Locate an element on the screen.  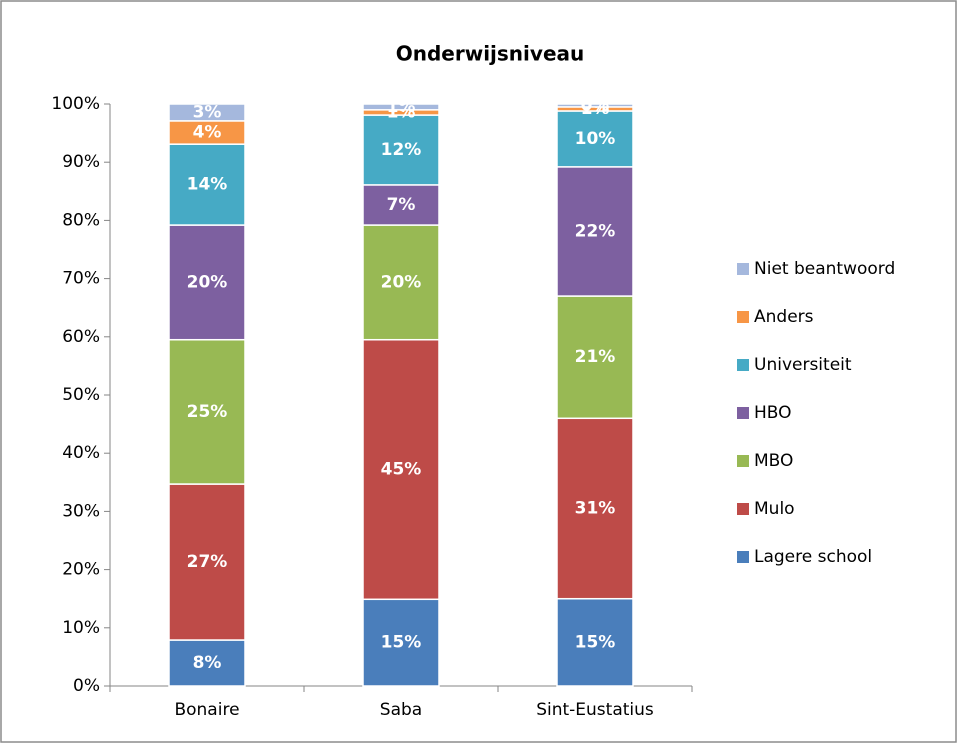
data-label: 3% is located at coordinates (207, 112).